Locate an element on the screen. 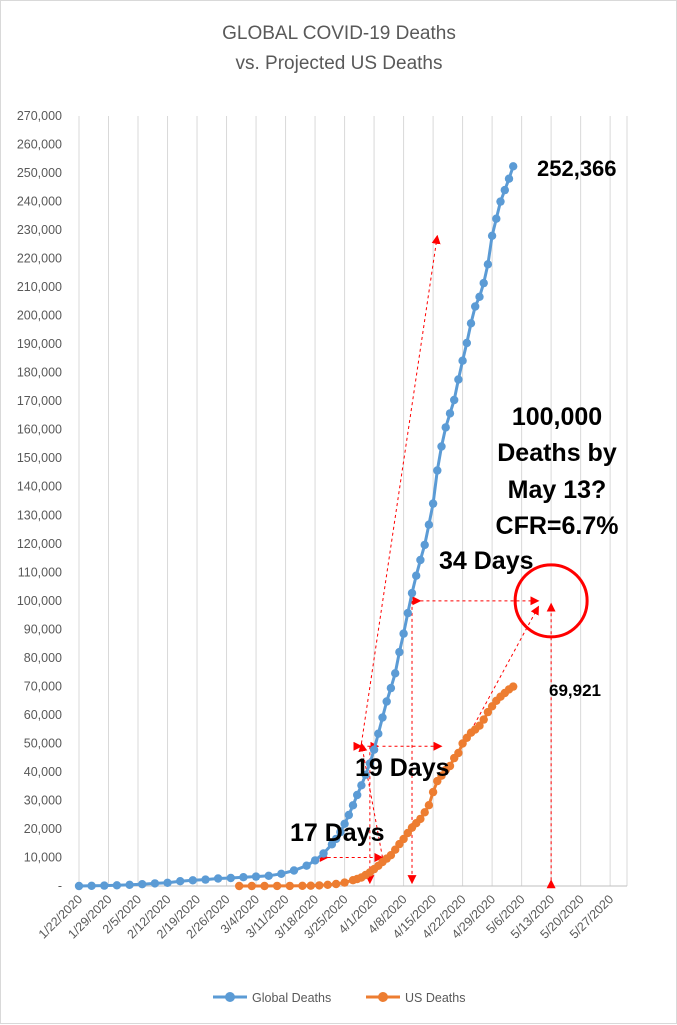 The width and height of the screenshot is (677, 1025). y-tick-label: 210,000 is located at coordinates (39, 287).